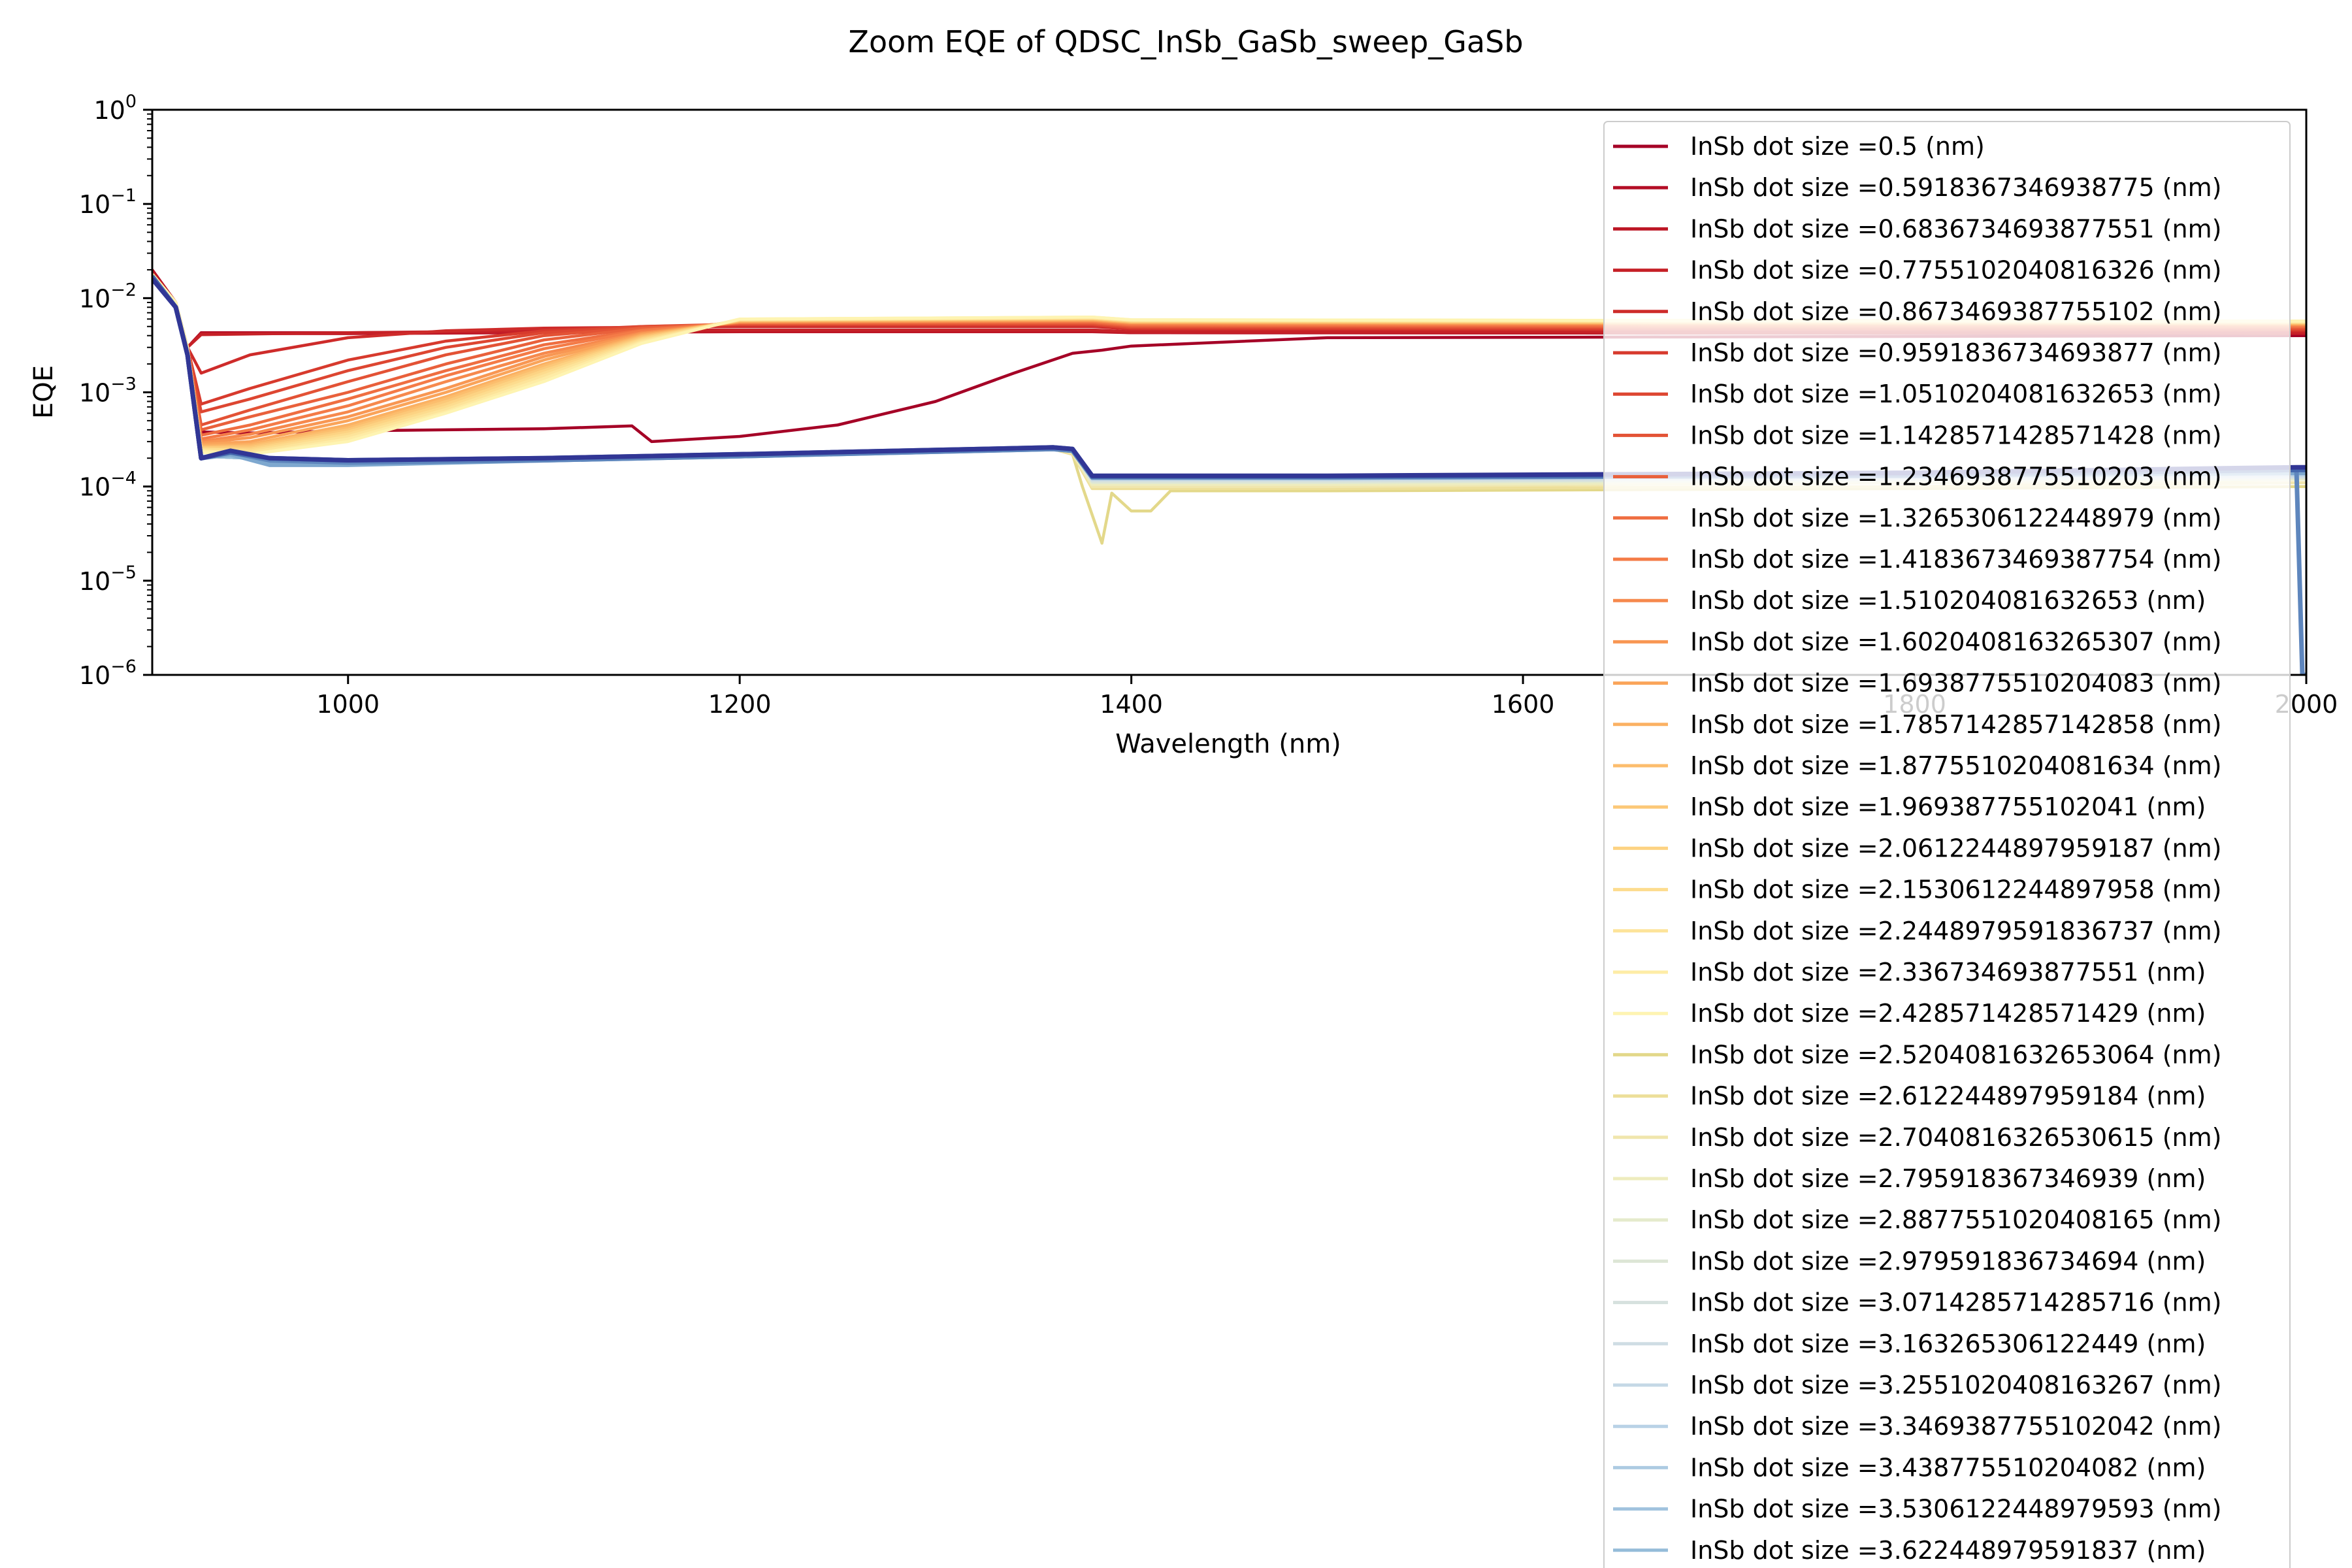 The width and height of the screenshot is (2352, 1568). What do you see at coordinates (348, 704) in the screenshot?
I see `x-tick-label: 1000` at bounding box center [348, 704].